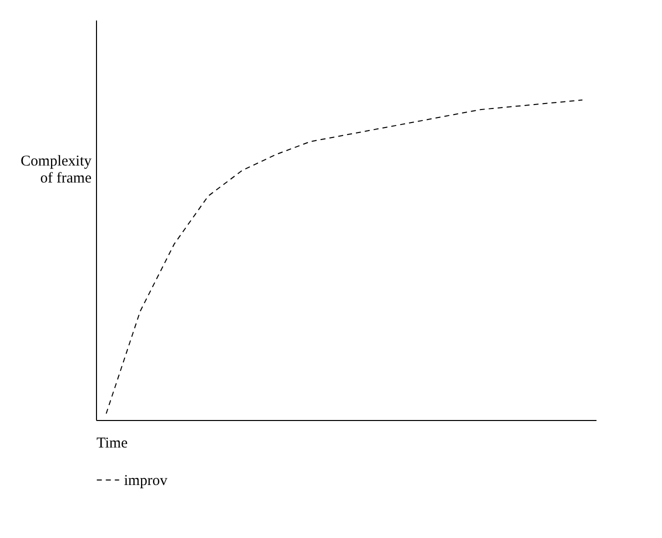 The width and height of the screenshot is (662, 538). I want to click on x-axis-title: Time, so click(112, 444).